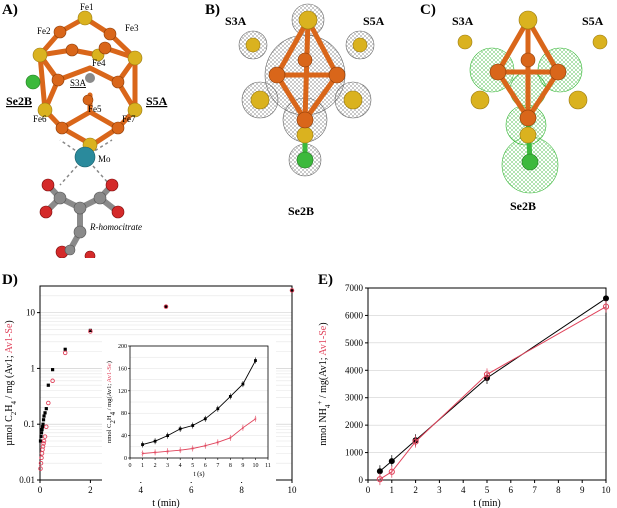  What do you see at coordinates (40, 490) in the screenshot?
I see `x-tick-label: 0` at bounding box center [40, 490].